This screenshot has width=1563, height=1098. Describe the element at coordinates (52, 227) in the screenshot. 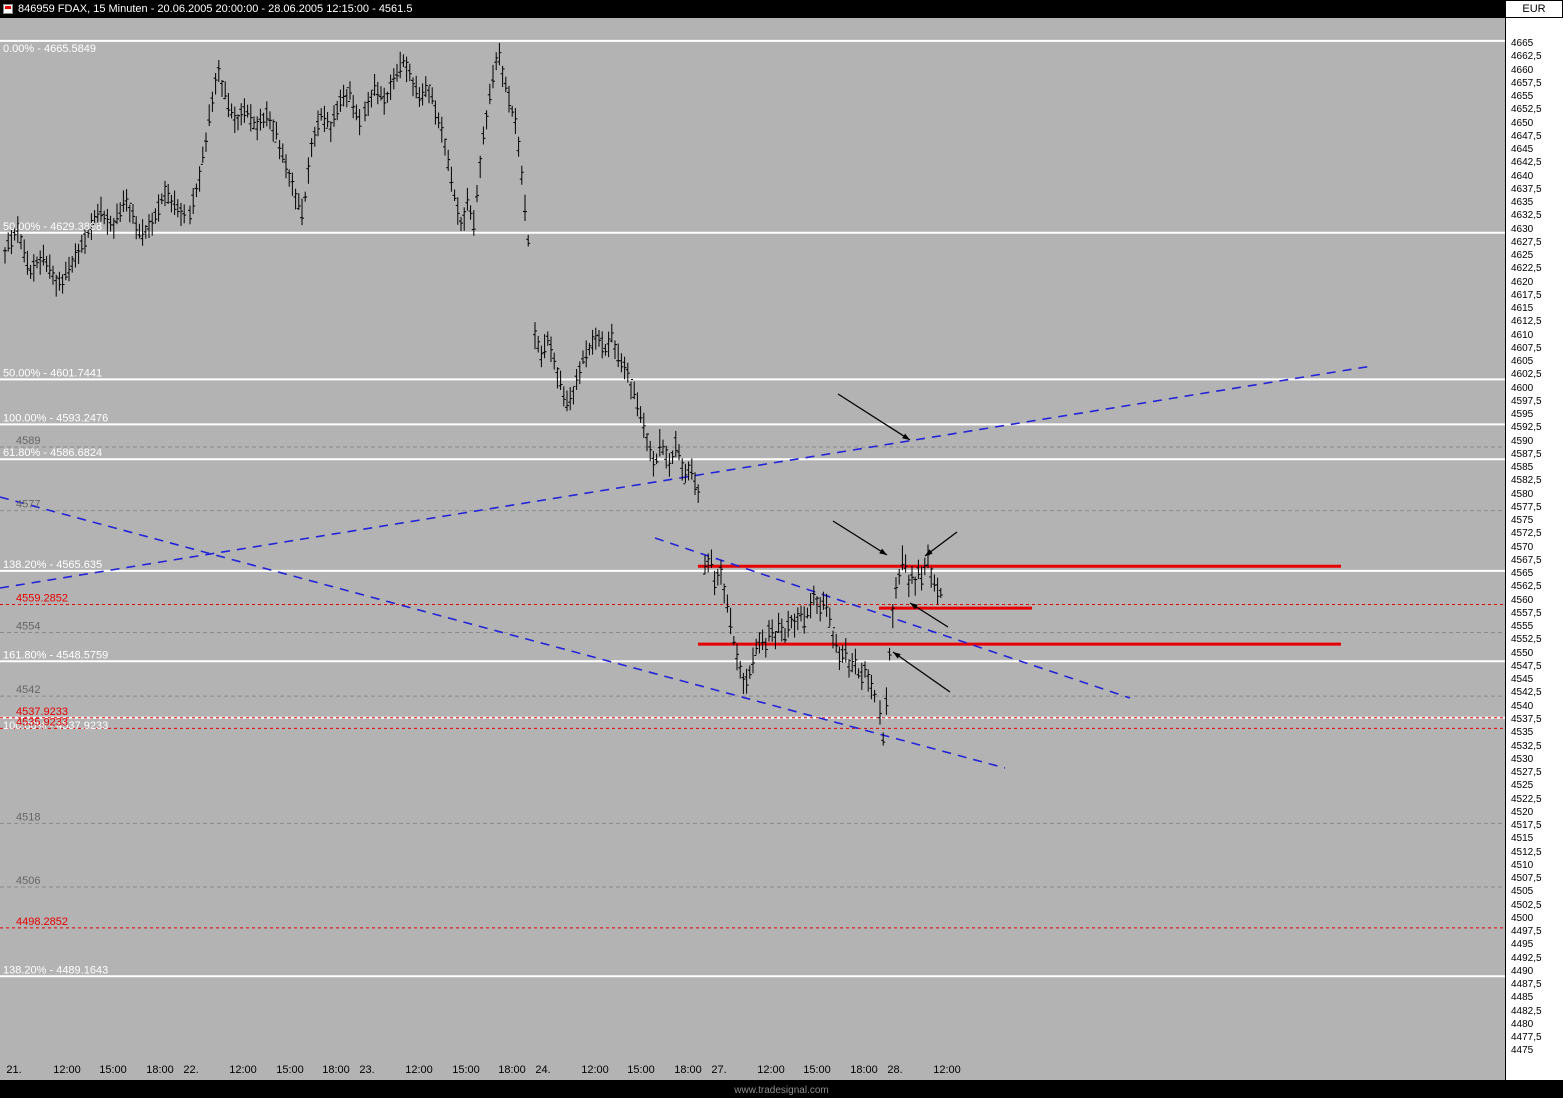

I see `level-label: 50.00% - 4629.3898` at that location.